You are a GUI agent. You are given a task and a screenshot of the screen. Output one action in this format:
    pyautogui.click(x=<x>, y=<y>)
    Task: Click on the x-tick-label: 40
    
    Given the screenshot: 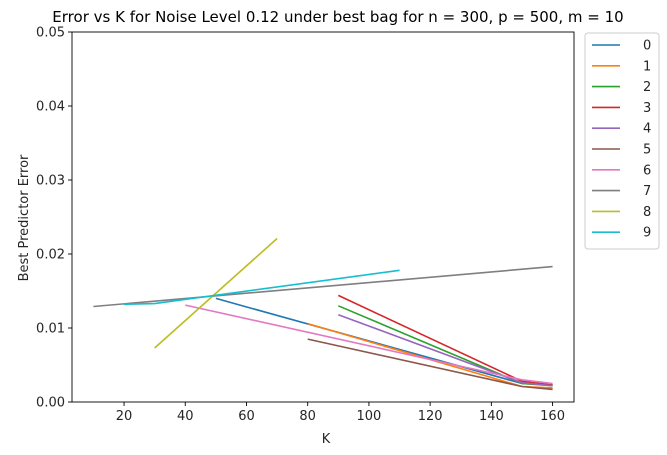 What is the action you would take?
    pyautogui.click(x=185, y=416)
    